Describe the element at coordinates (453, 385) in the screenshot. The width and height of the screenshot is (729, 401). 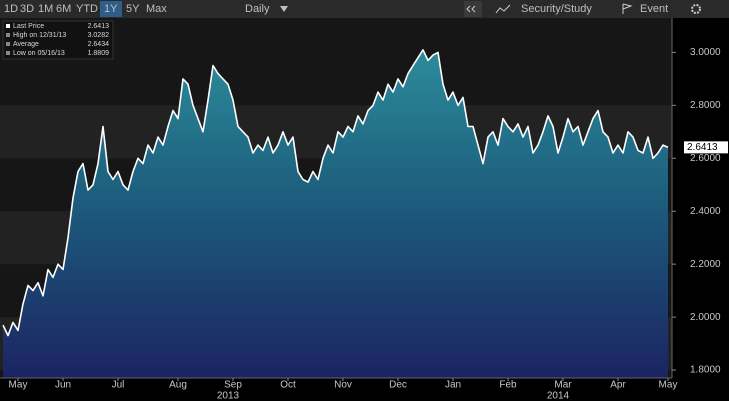
I see `x-tick-label: Jan` at that location.